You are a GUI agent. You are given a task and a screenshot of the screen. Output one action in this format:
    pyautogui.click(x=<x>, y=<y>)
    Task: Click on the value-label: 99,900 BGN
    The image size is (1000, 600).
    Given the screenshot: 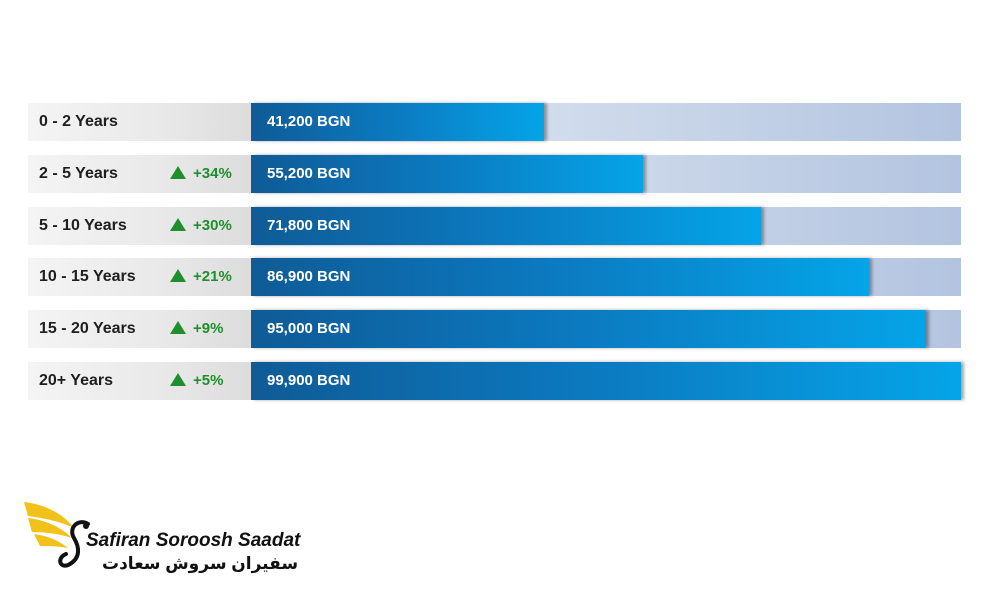 What is the action you would take?
    pyautogui.click(x=309, y=380)
    